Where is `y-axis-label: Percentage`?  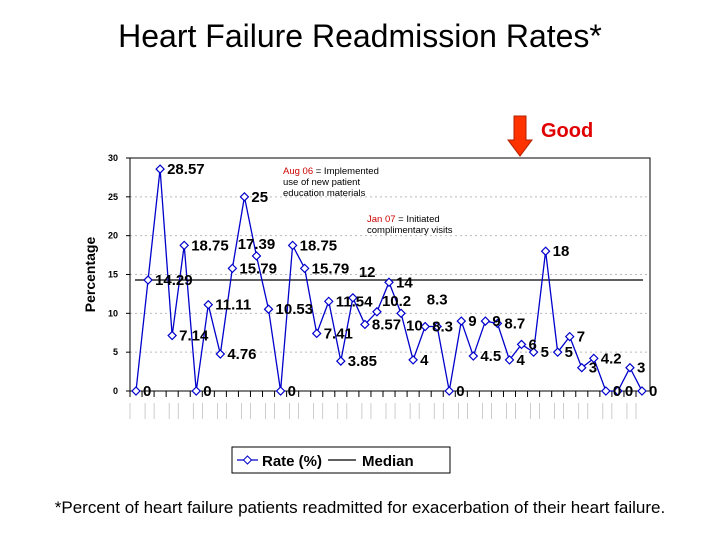
y-axis-label: Percentage is located at coordinates (90, 275).